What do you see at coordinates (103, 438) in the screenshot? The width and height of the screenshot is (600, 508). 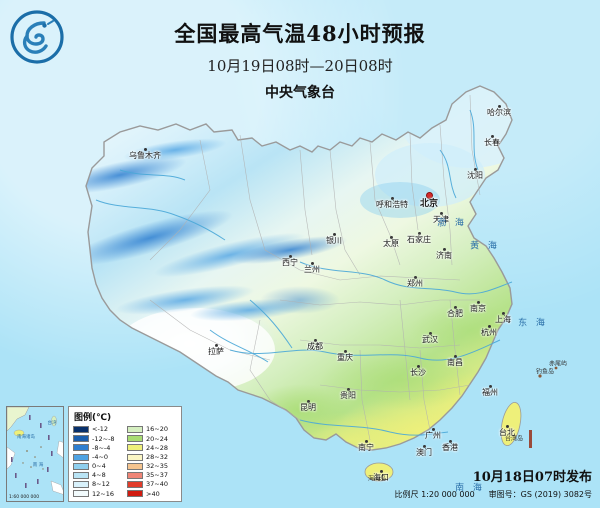 I see `legend-label: -12~-8` at bounding box center [103, 438].